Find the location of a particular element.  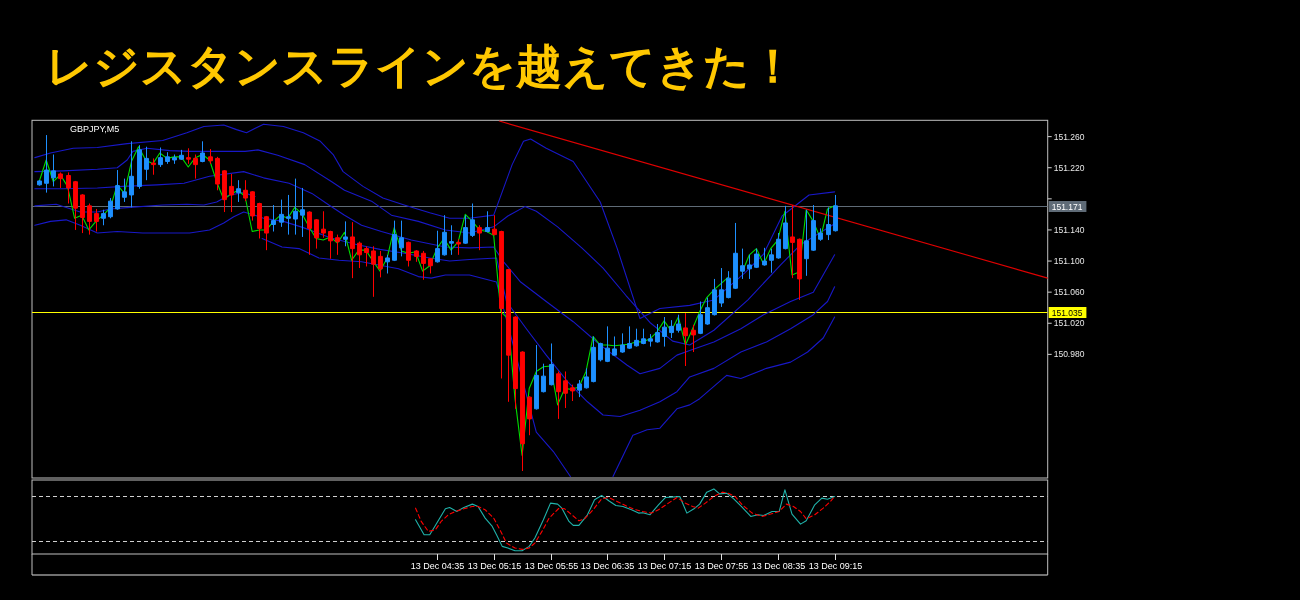

y-tick-label: 151.140 is located at coordinates (1069, 229).